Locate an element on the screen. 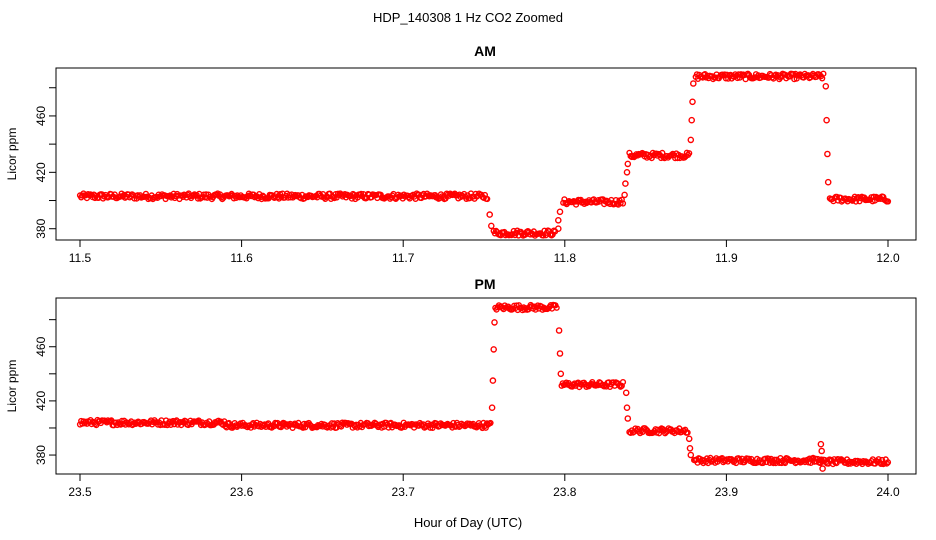  pm-y-tick-label: 420 is located at coordinates (41, 401).